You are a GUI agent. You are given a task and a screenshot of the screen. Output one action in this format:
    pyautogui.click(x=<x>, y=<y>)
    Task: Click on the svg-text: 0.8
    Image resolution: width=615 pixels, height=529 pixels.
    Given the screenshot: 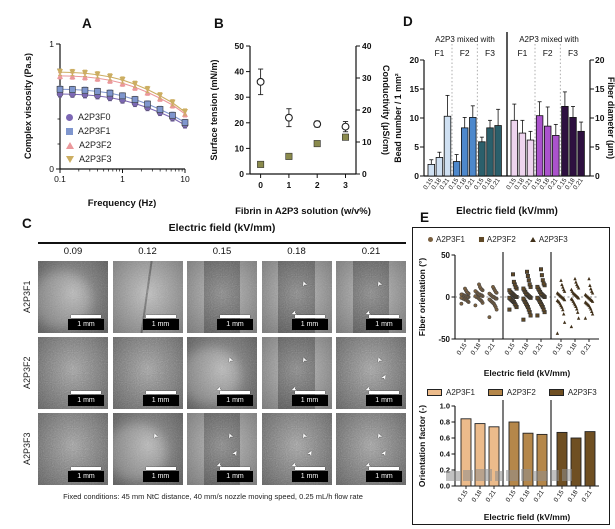 What is the action you would take?
    pyautogui.click(x=445, y=422)
    